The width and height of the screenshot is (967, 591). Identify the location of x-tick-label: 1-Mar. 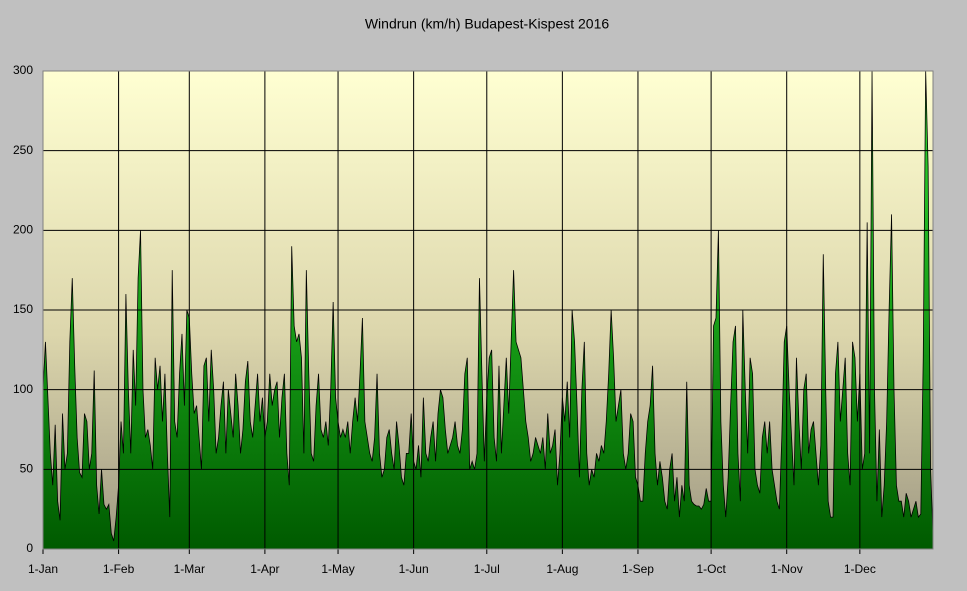
(189, 569).